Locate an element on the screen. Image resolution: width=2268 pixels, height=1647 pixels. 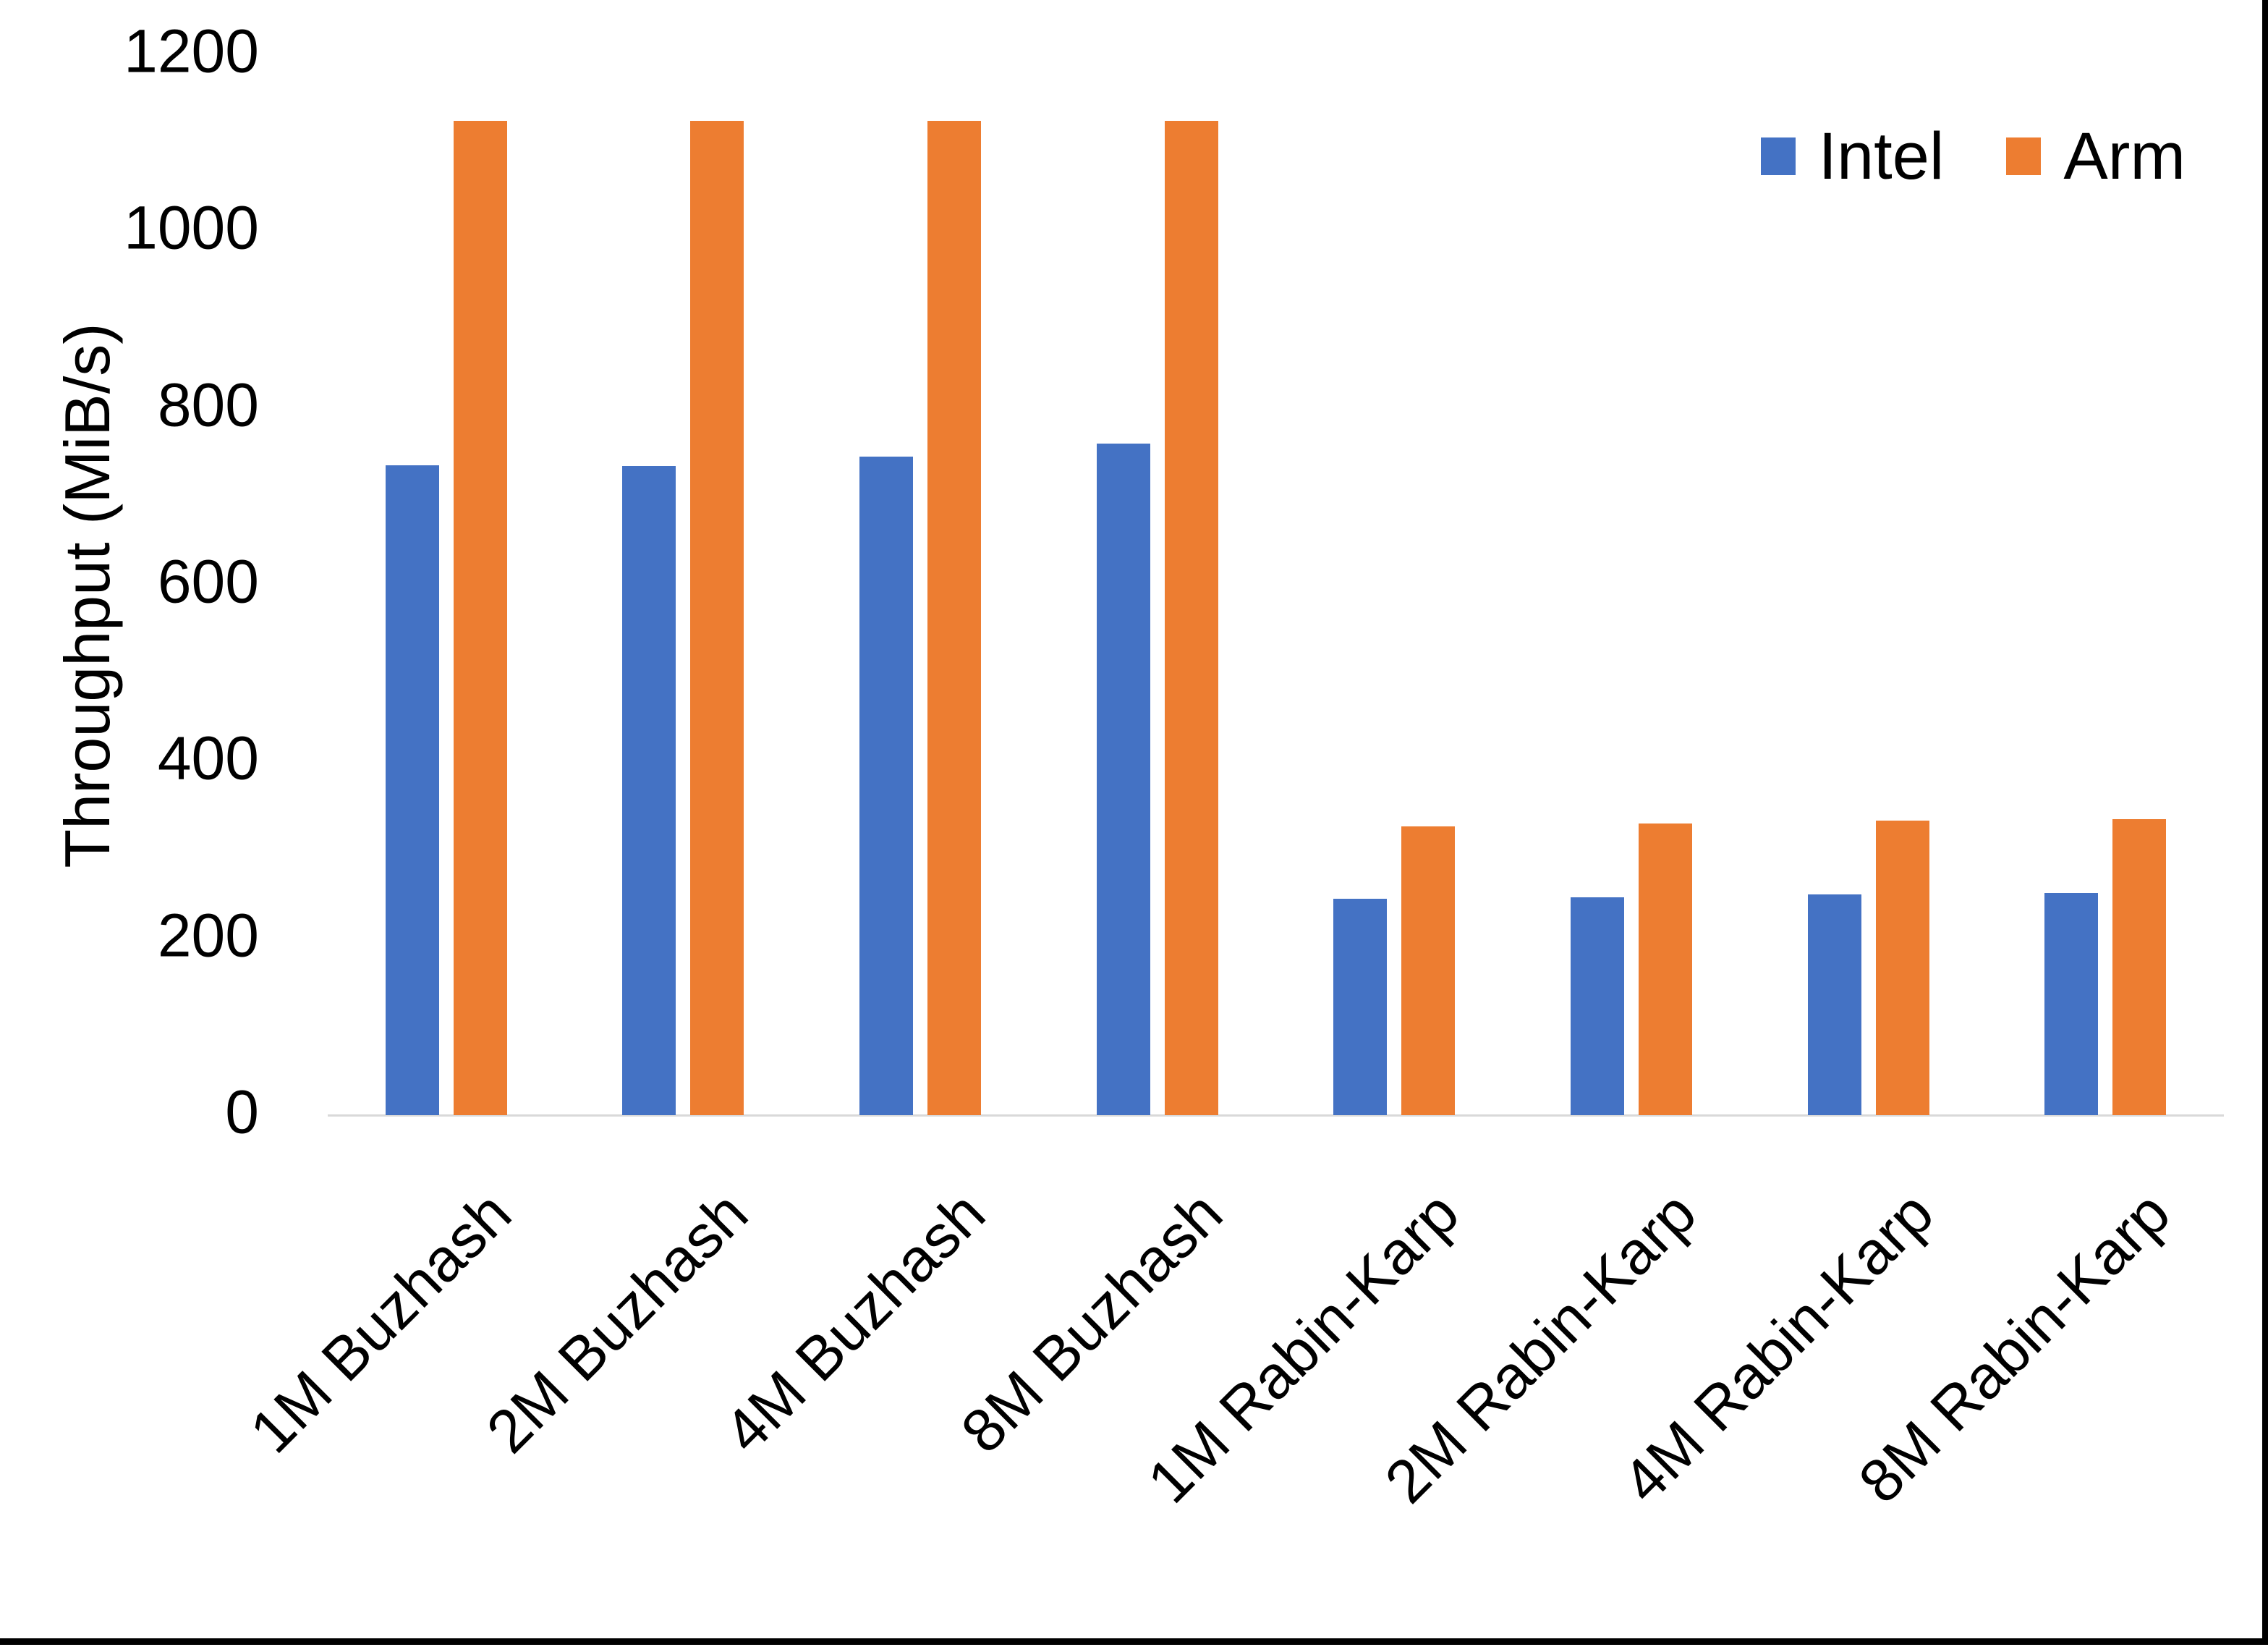
bar-intel-1m-rabin-karp is located at coordinates (1360, 1007).